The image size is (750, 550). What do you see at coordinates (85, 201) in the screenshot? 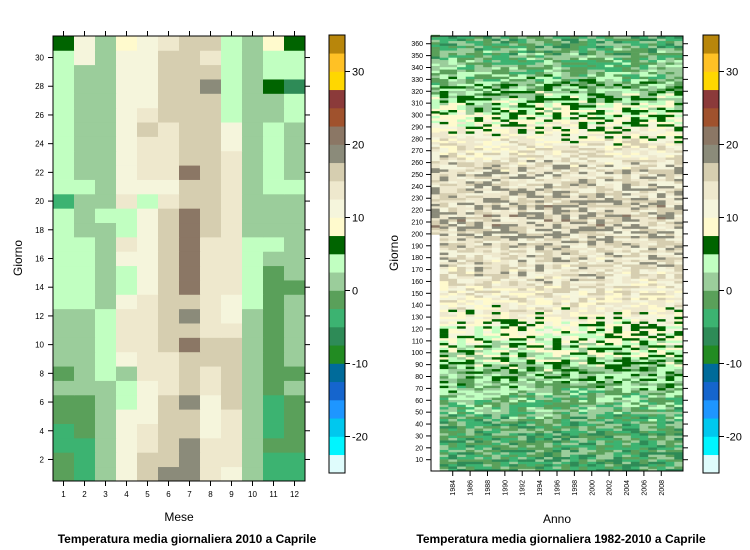
I see `heatmap-cell-month2-day20` at bounding box center [85, 201].